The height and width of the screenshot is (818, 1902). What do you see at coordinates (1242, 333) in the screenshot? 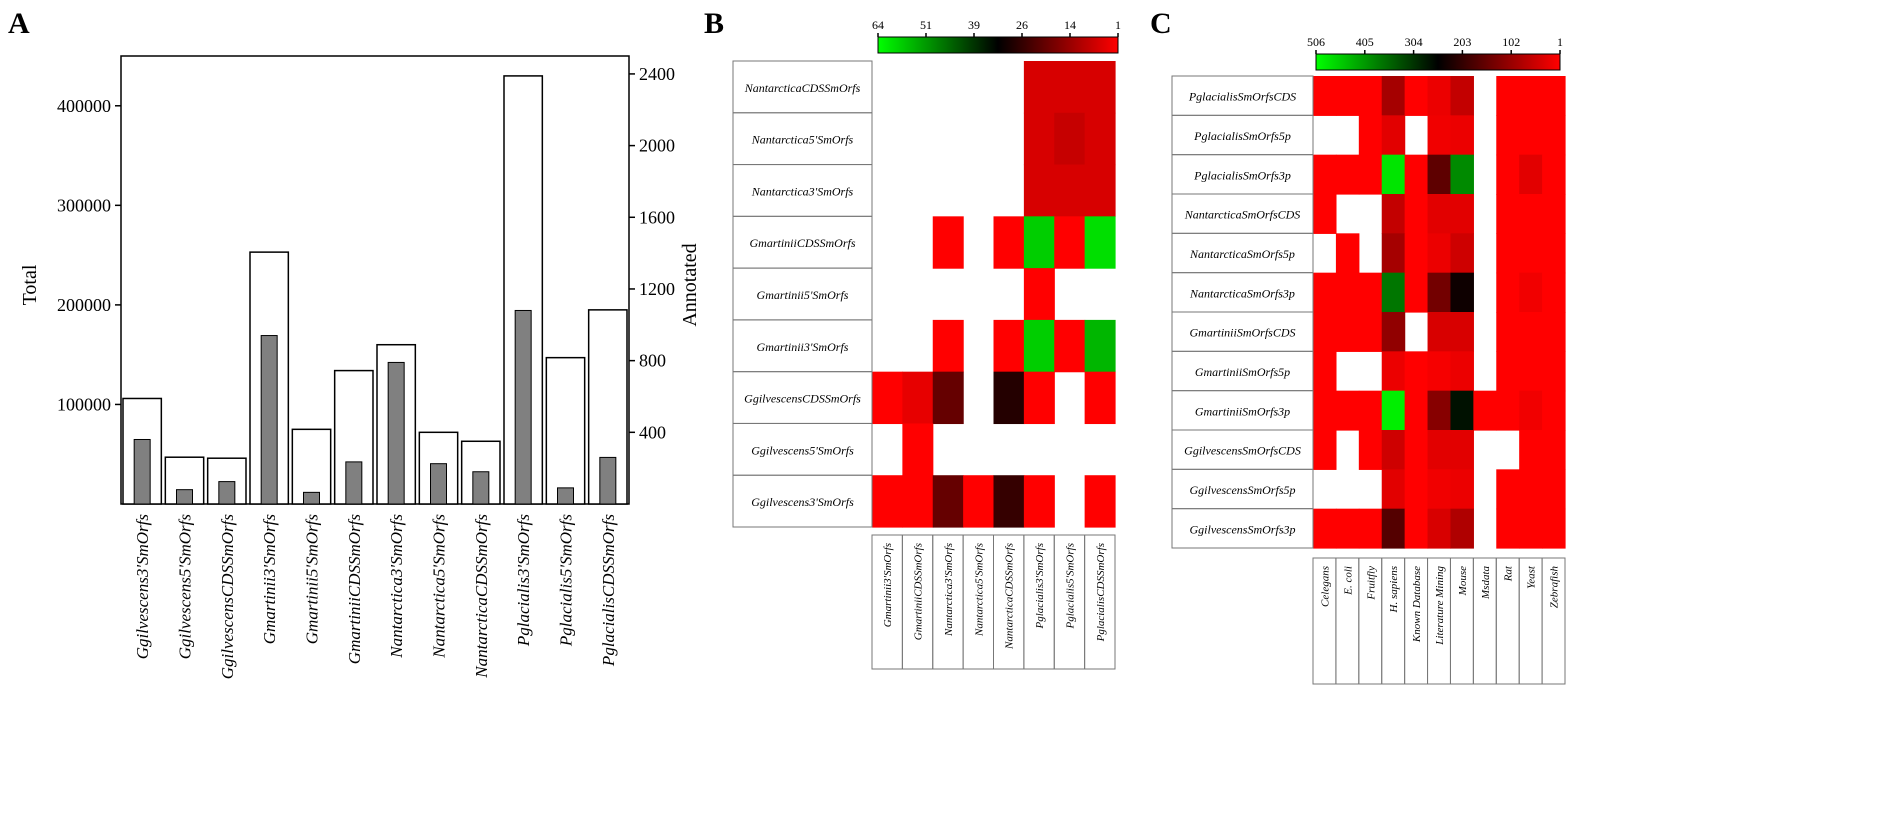
I see `c-row-label: GmartiniiSmOrfsCDS` at bounding box center [1242, 333].